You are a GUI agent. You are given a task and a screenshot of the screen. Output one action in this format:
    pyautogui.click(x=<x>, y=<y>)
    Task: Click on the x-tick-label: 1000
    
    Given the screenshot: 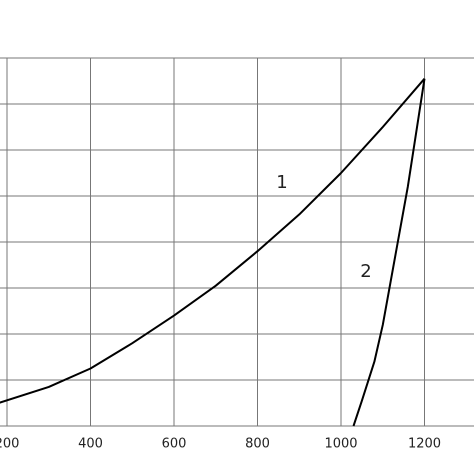 What is the action you would take?
    pyautogui.click(x=340, y=444)
    